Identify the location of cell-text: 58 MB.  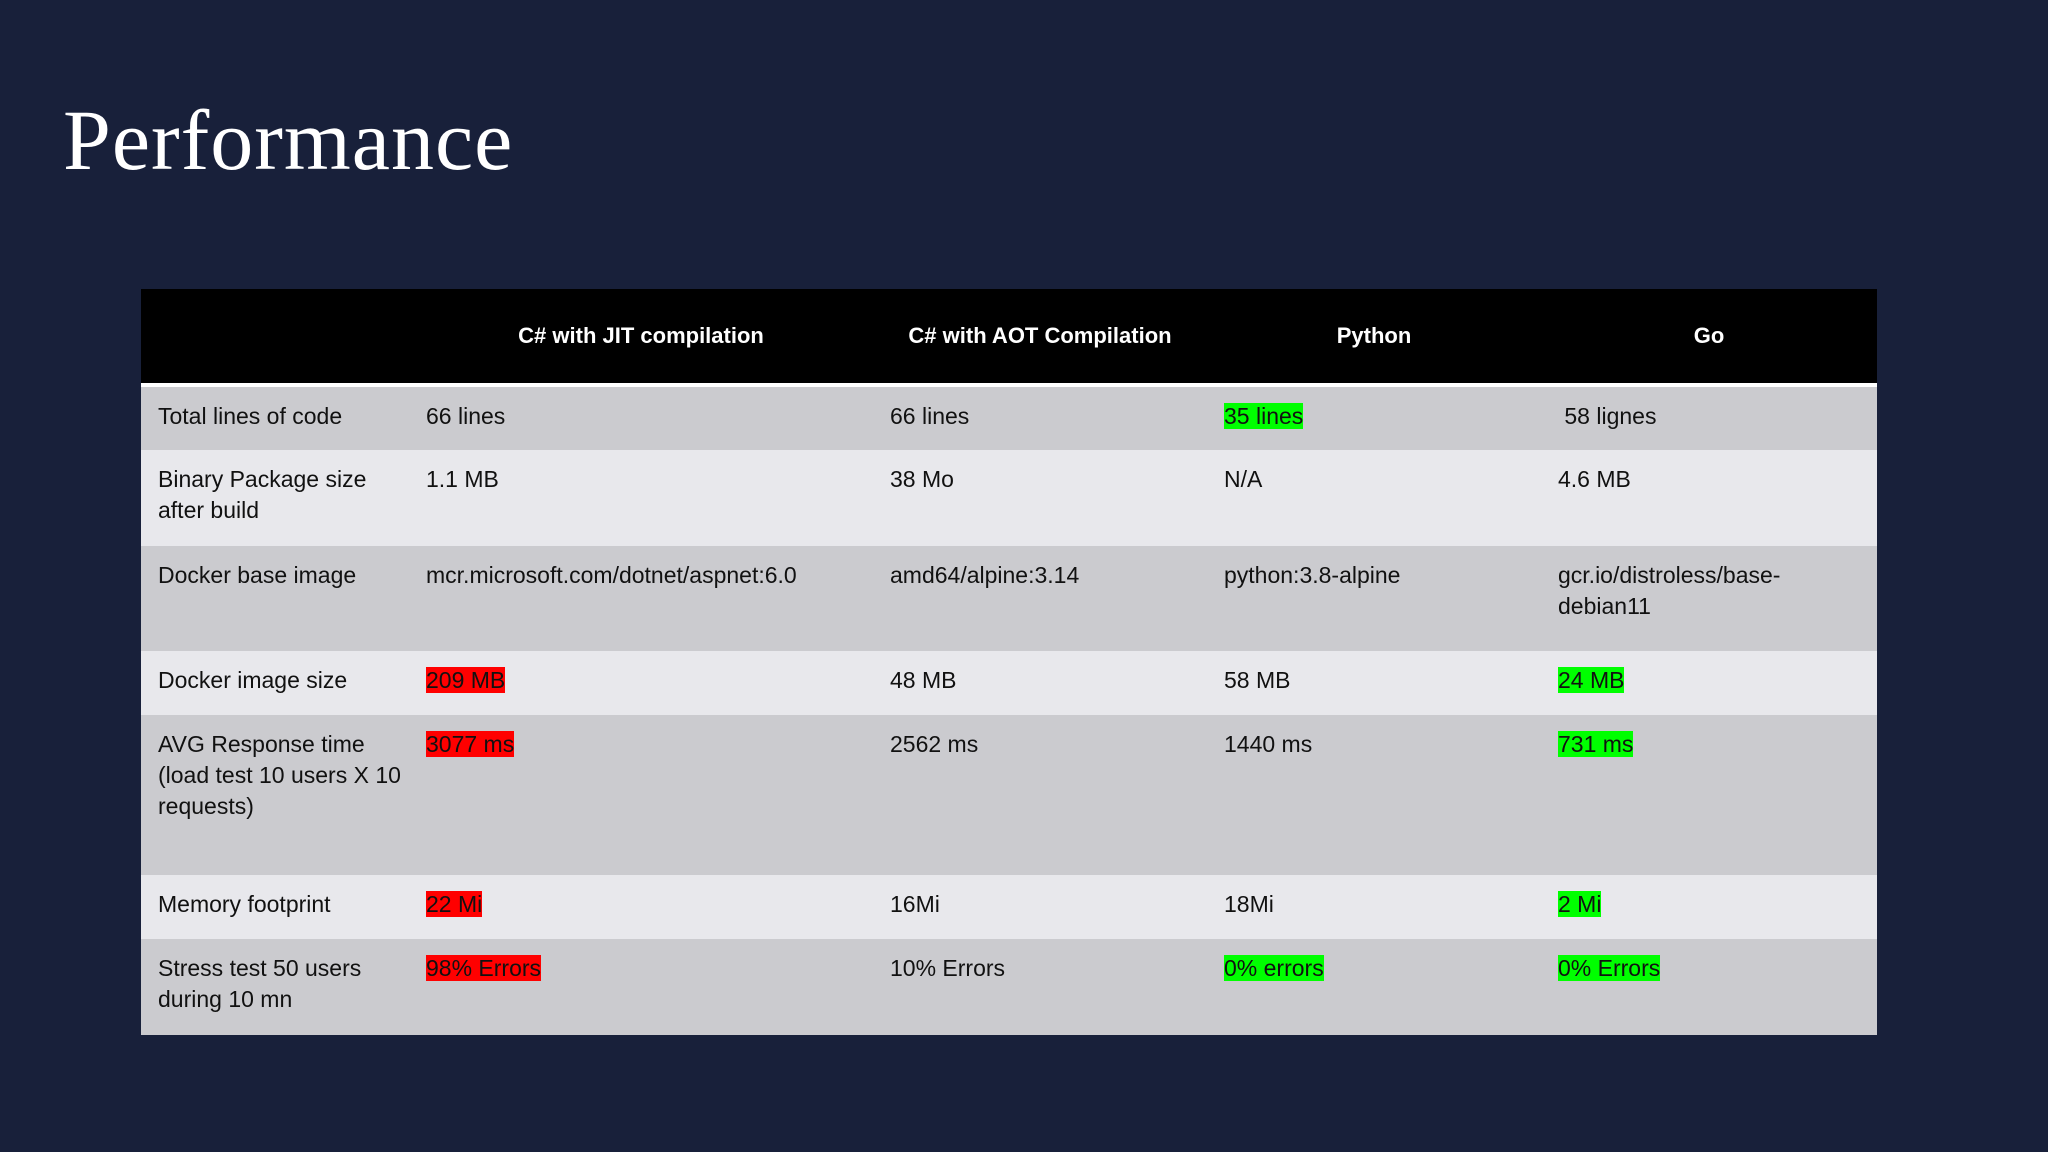
(1257, 680).